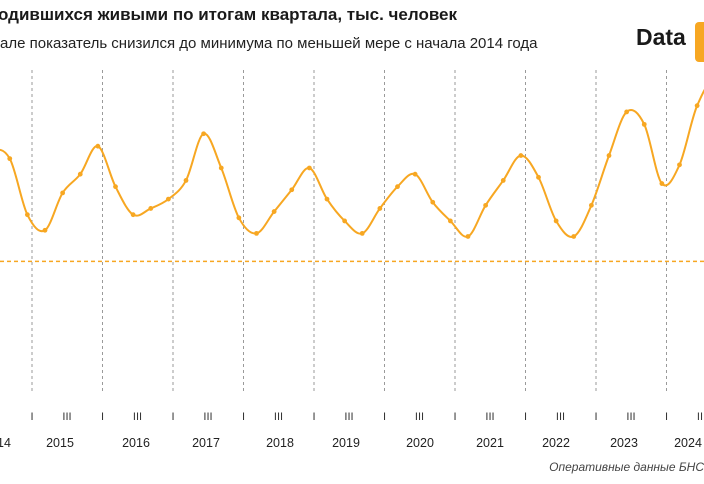 This screenshot has height=484, width=704. Describe the element at coordinates (60, 443) in the screenshot. I see `year-label: 2015` at that location.